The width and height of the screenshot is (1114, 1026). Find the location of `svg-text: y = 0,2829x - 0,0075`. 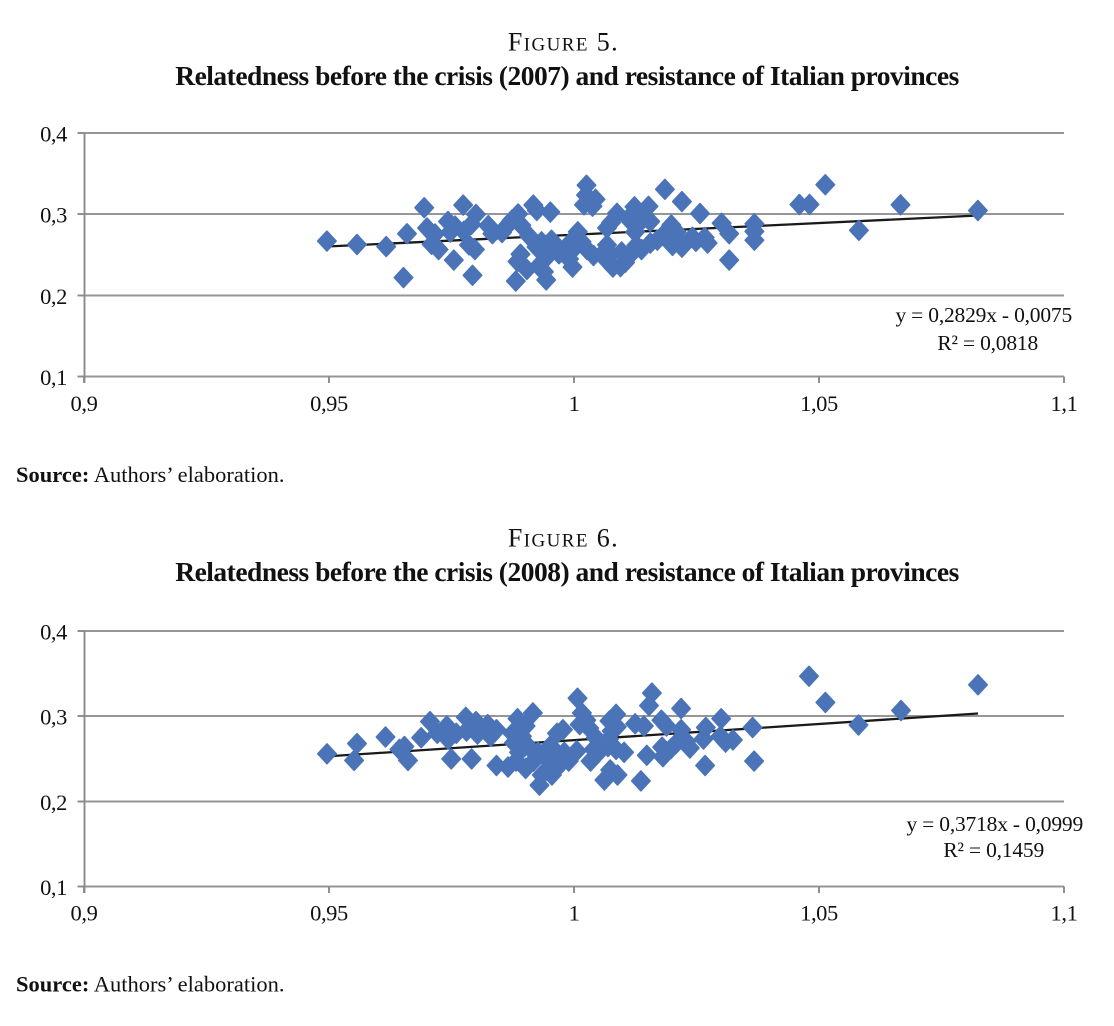

svg-text: y = 0,2829x - 0,0075 is located at coordinates (983, 315).